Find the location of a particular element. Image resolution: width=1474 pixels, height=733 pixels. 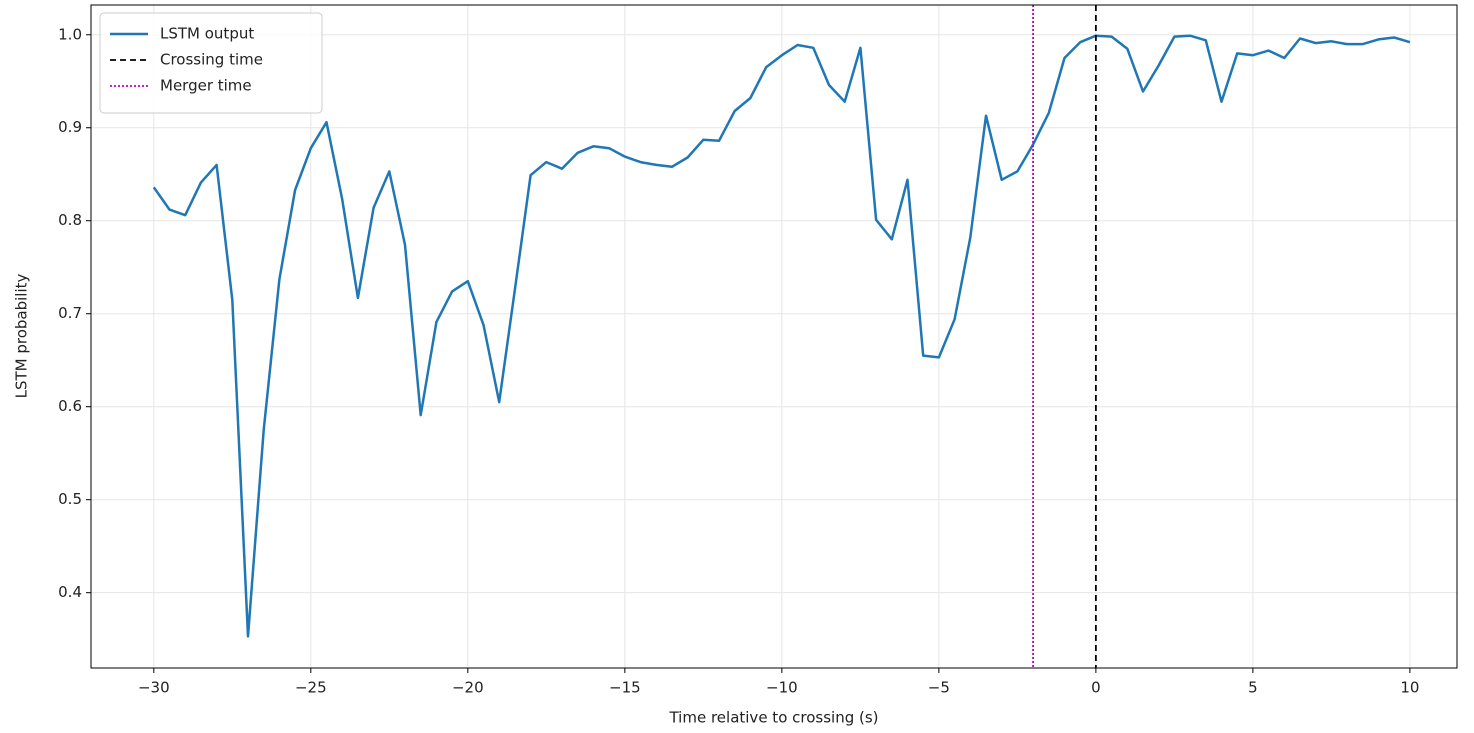

x-tick-label: 5 is located at coordinates (1253, 688).